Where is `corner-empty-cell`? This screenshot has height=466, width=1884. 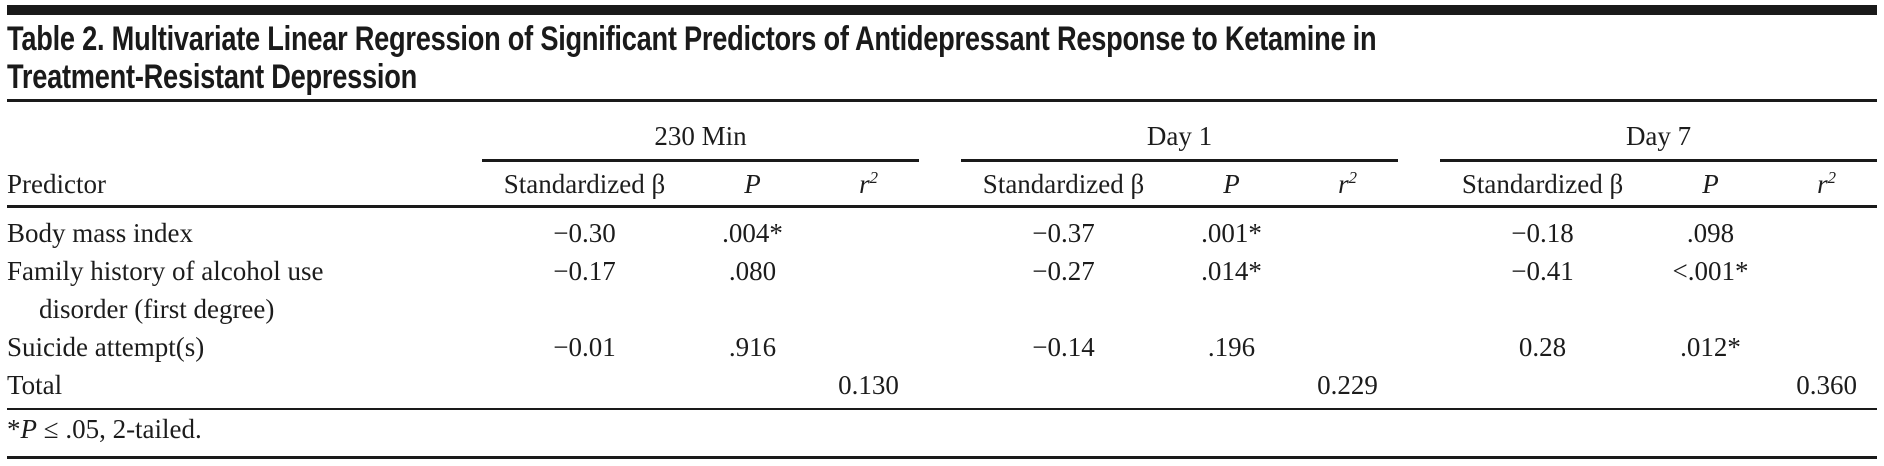 corner-empty-cell is located at coordinates (244, 131).